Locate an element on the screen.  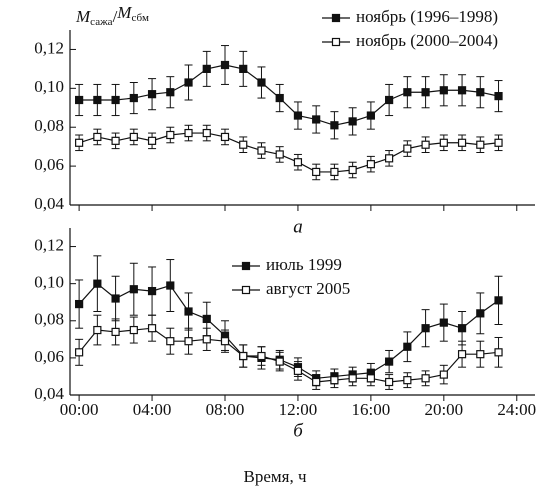
y-tick-label: 0,06 is located at coordinates (49, 356).